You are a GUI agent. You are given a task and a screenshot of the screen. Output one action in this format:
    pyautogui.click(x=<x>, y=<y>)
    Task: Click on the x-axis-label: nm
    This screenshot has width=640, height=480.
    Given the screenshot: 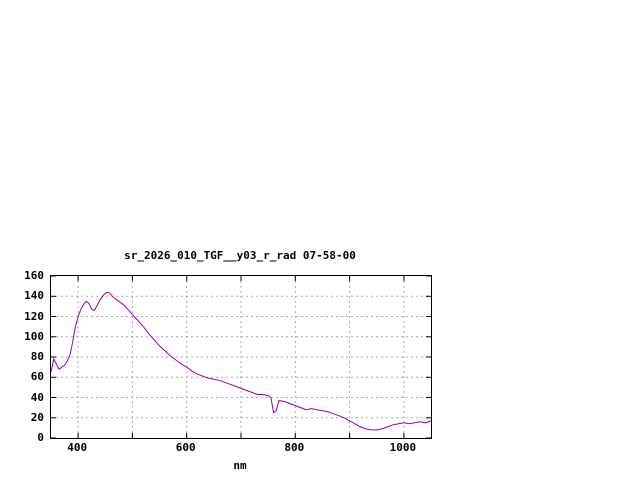 What is the action you would take?
    pyautogui.click(x=240, y=465)
    